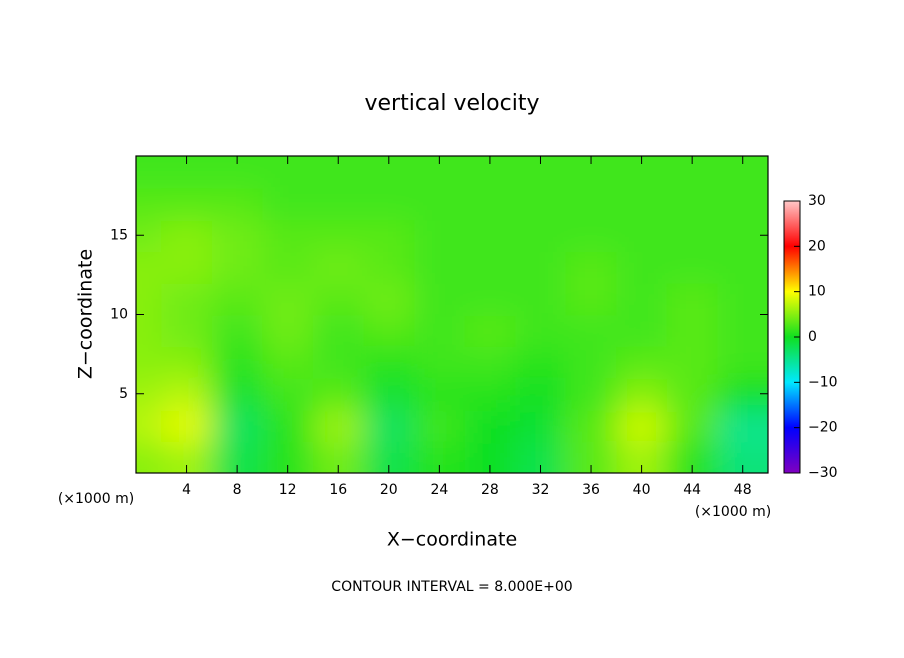 Image resolution: width=904 pixels, height=658 pixels. What do you see at coordinates (86, 314) in the screenshot?
I see `y-axis-label: Z−coordinate` at bounding box center [86, 314].